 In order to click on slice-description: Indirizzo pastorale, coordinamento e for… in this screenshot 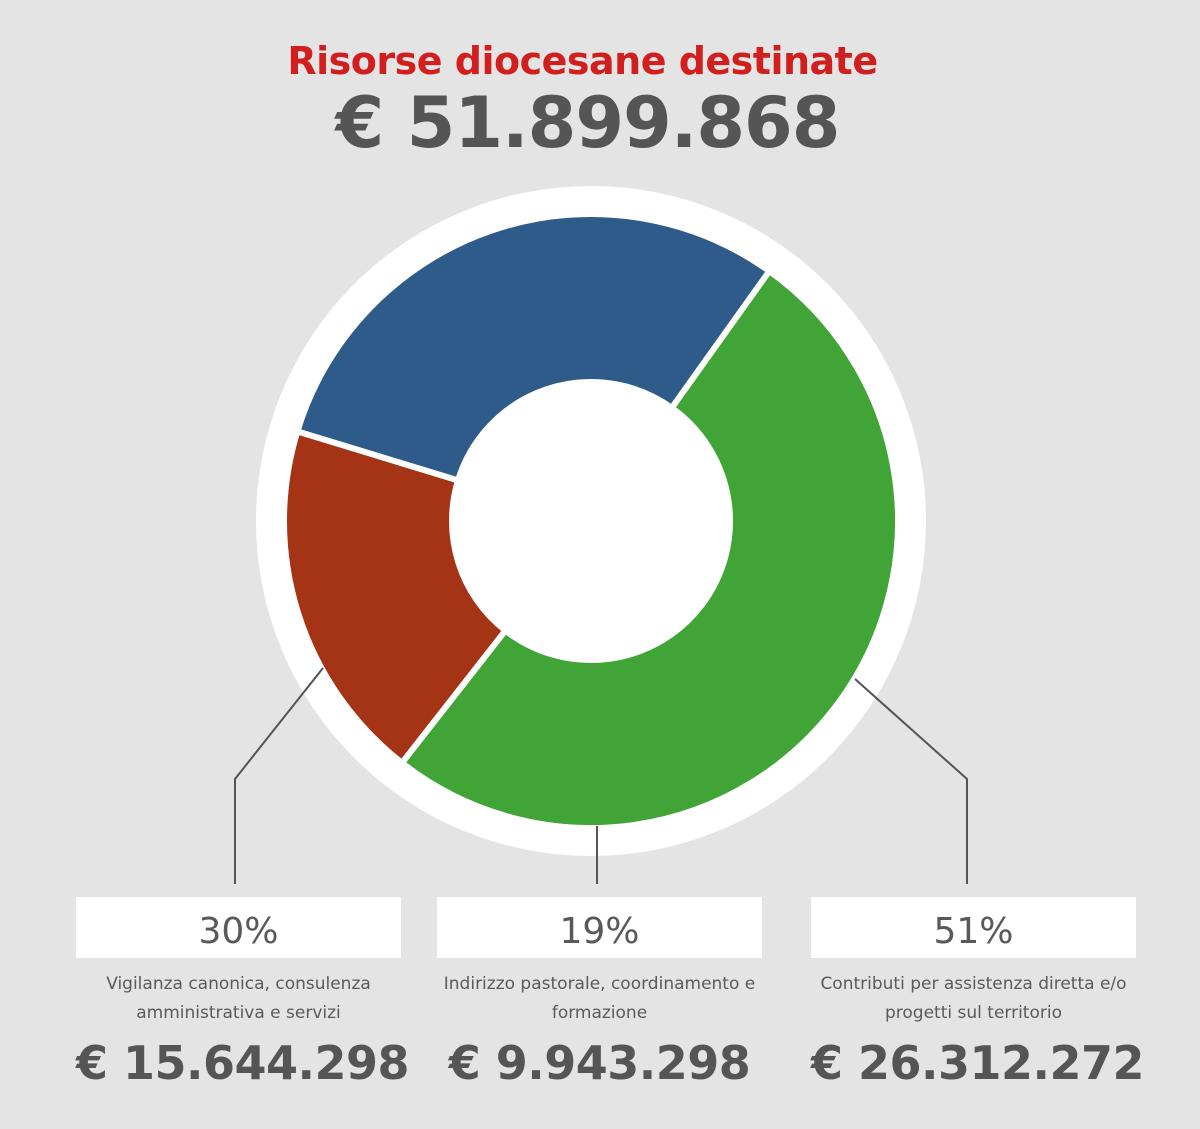, I will do `click(599, 998)`.